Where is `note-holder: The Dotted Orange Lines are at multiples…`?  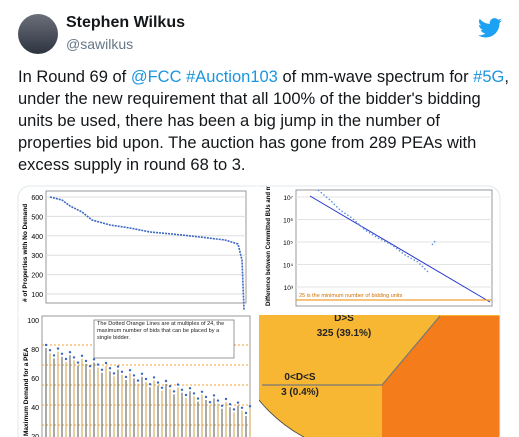
note-holder: The Dotted Orange Lines are at multiples… is located at coordinates (161, 331).